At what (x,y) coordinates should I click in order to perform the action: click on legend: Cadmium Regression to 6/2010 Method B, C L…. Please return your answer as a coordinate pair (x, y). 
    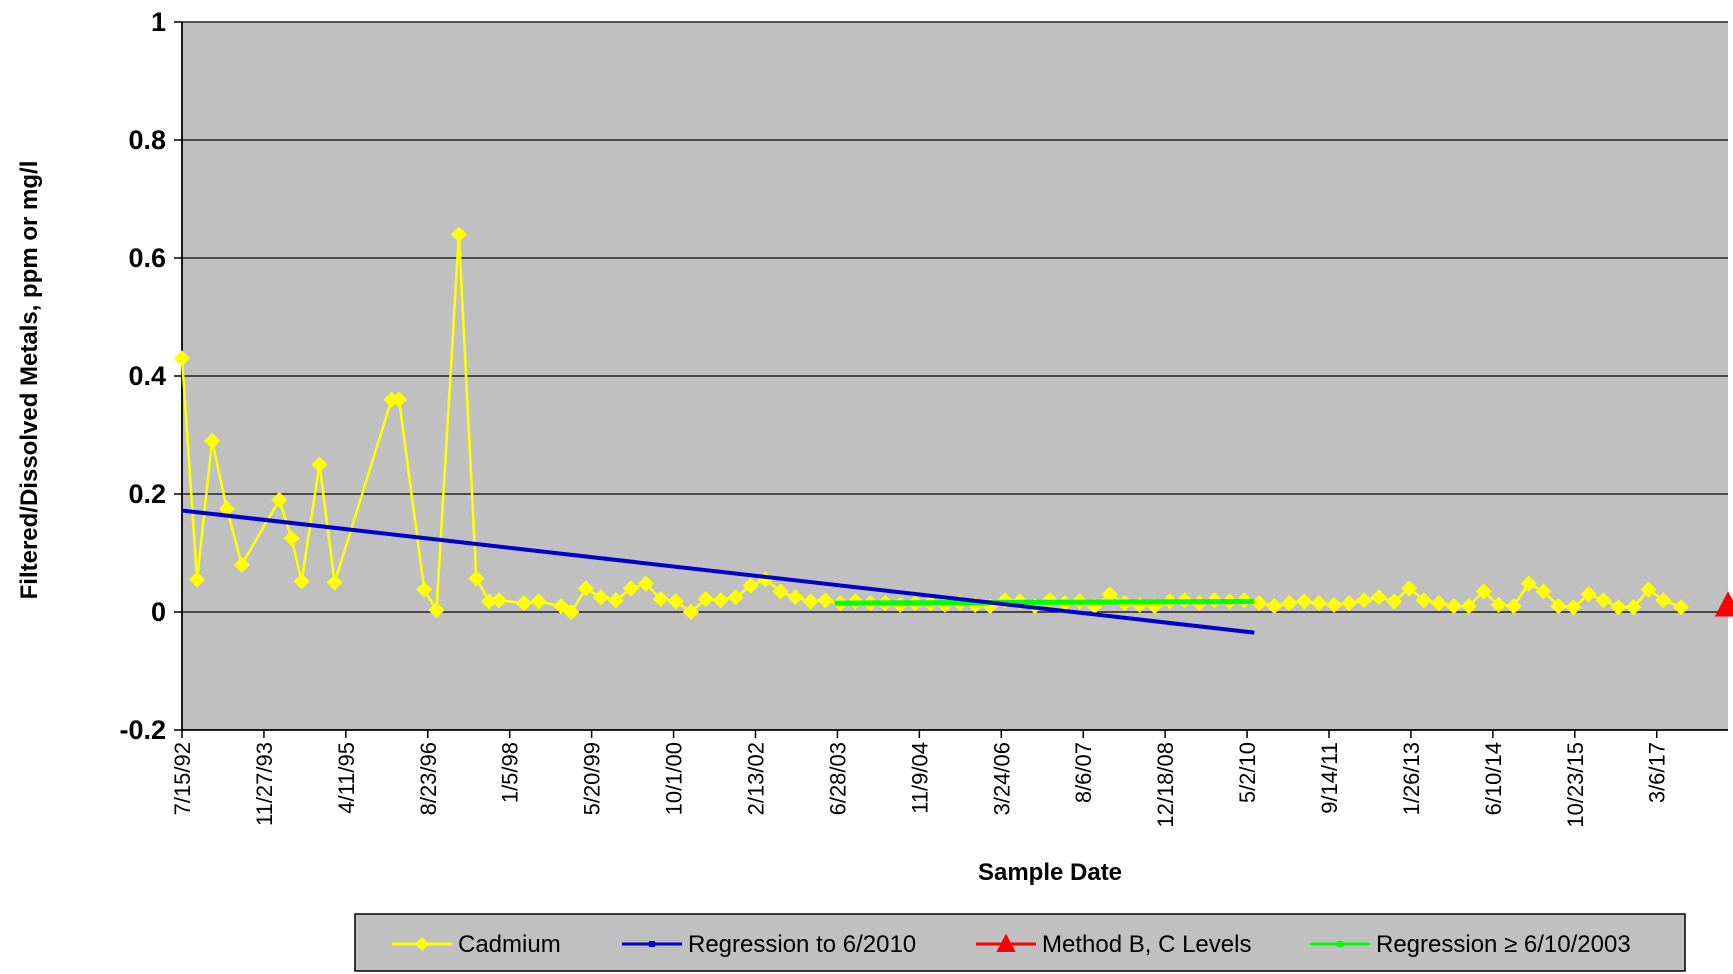
    Looking at the image, I should click on (1020, 942).